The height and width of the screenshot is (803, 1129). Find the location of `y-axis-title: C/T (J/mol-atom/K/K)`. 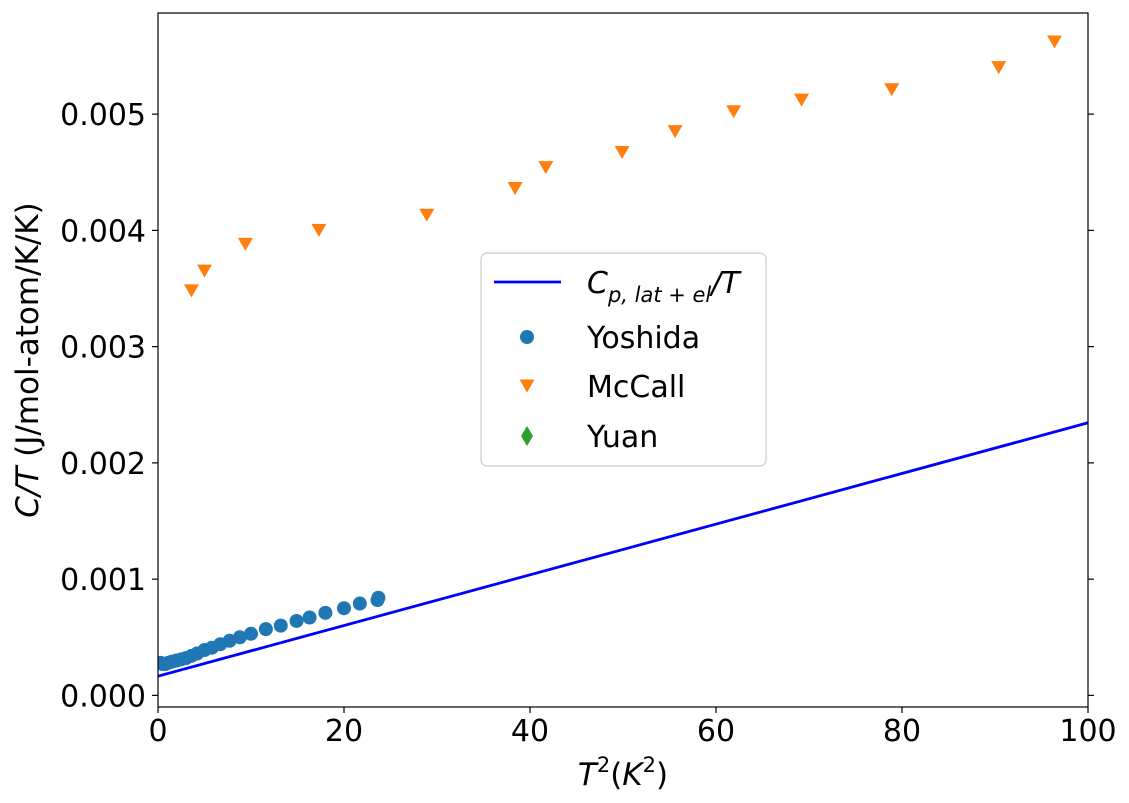

y-axis-title: C/T (J/mol-atom/K/K) is located at coordinates (28, 360).